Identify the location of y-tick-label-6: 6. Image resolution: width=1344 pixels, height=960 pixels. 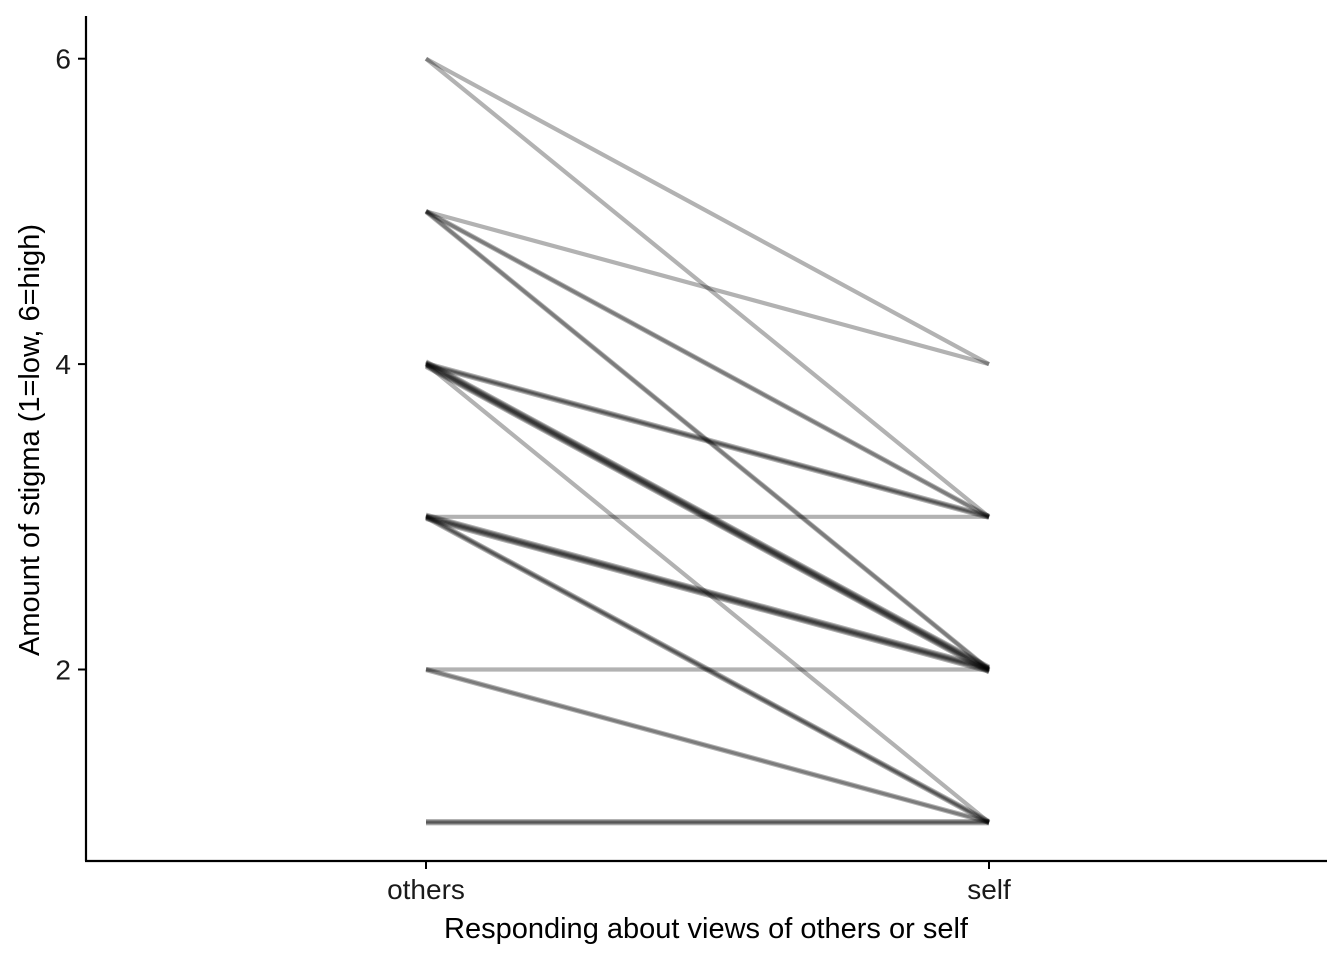
(63, 59).